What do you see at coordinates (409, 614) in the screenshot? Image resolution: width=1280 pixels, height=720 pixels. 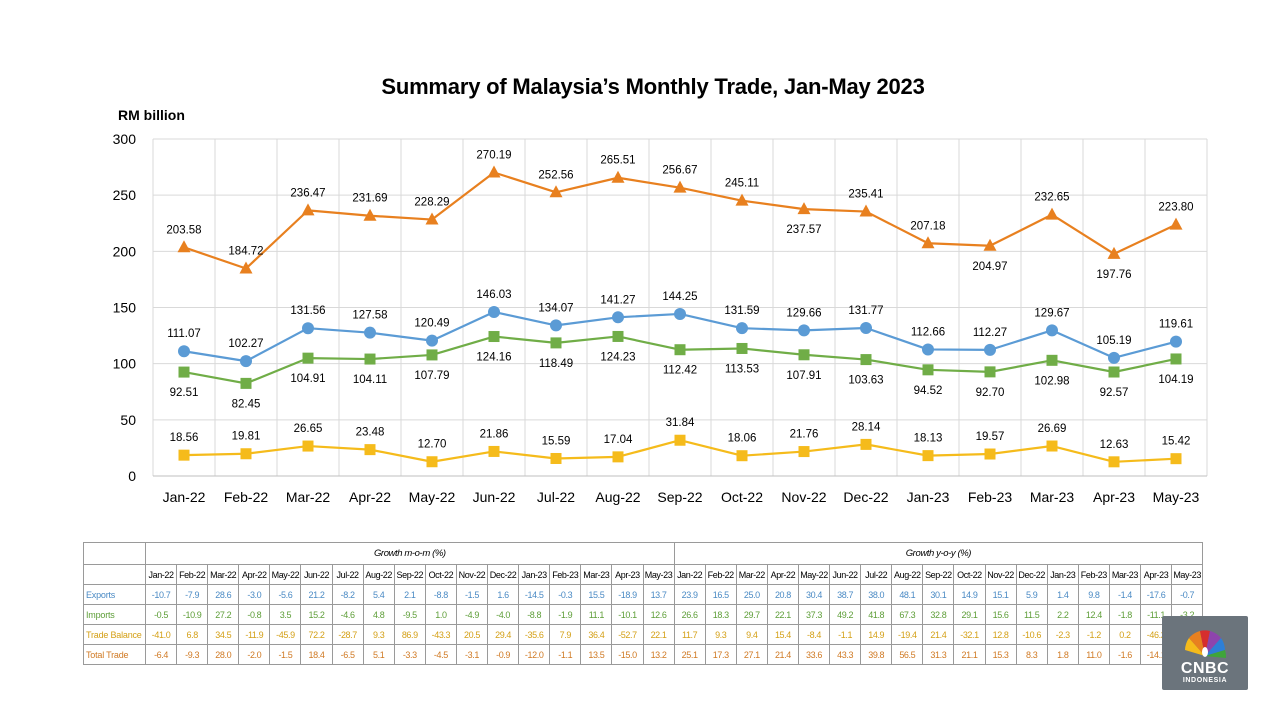 I see `table-cell: -9.5` at bounding box center [409, 614].